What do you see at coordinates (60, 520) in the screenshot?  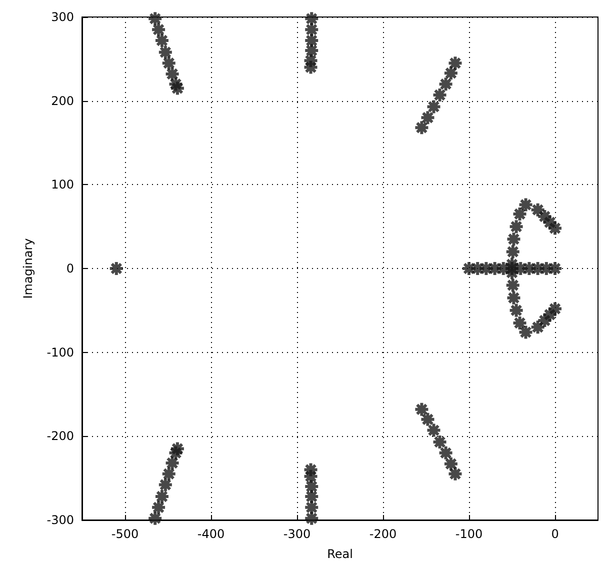 I see `y-tick-label: -300` at bounding box center [60, 520].